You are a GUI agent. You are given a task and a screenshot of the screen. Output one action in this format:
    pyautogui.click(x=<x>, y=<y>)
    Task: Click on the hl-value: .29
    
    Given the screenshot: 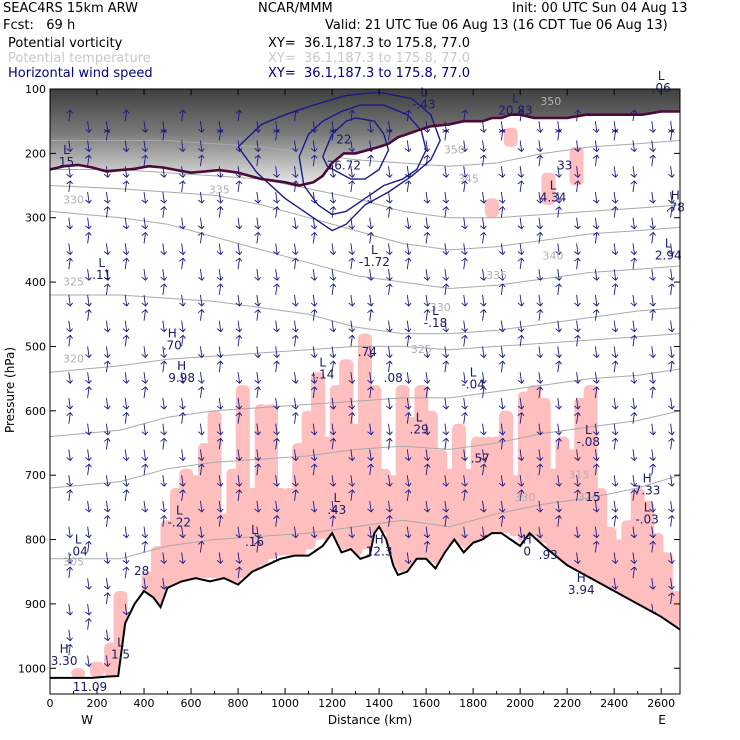 What is the action you would take?
    pyautogui.click(x=419, y=429)
    